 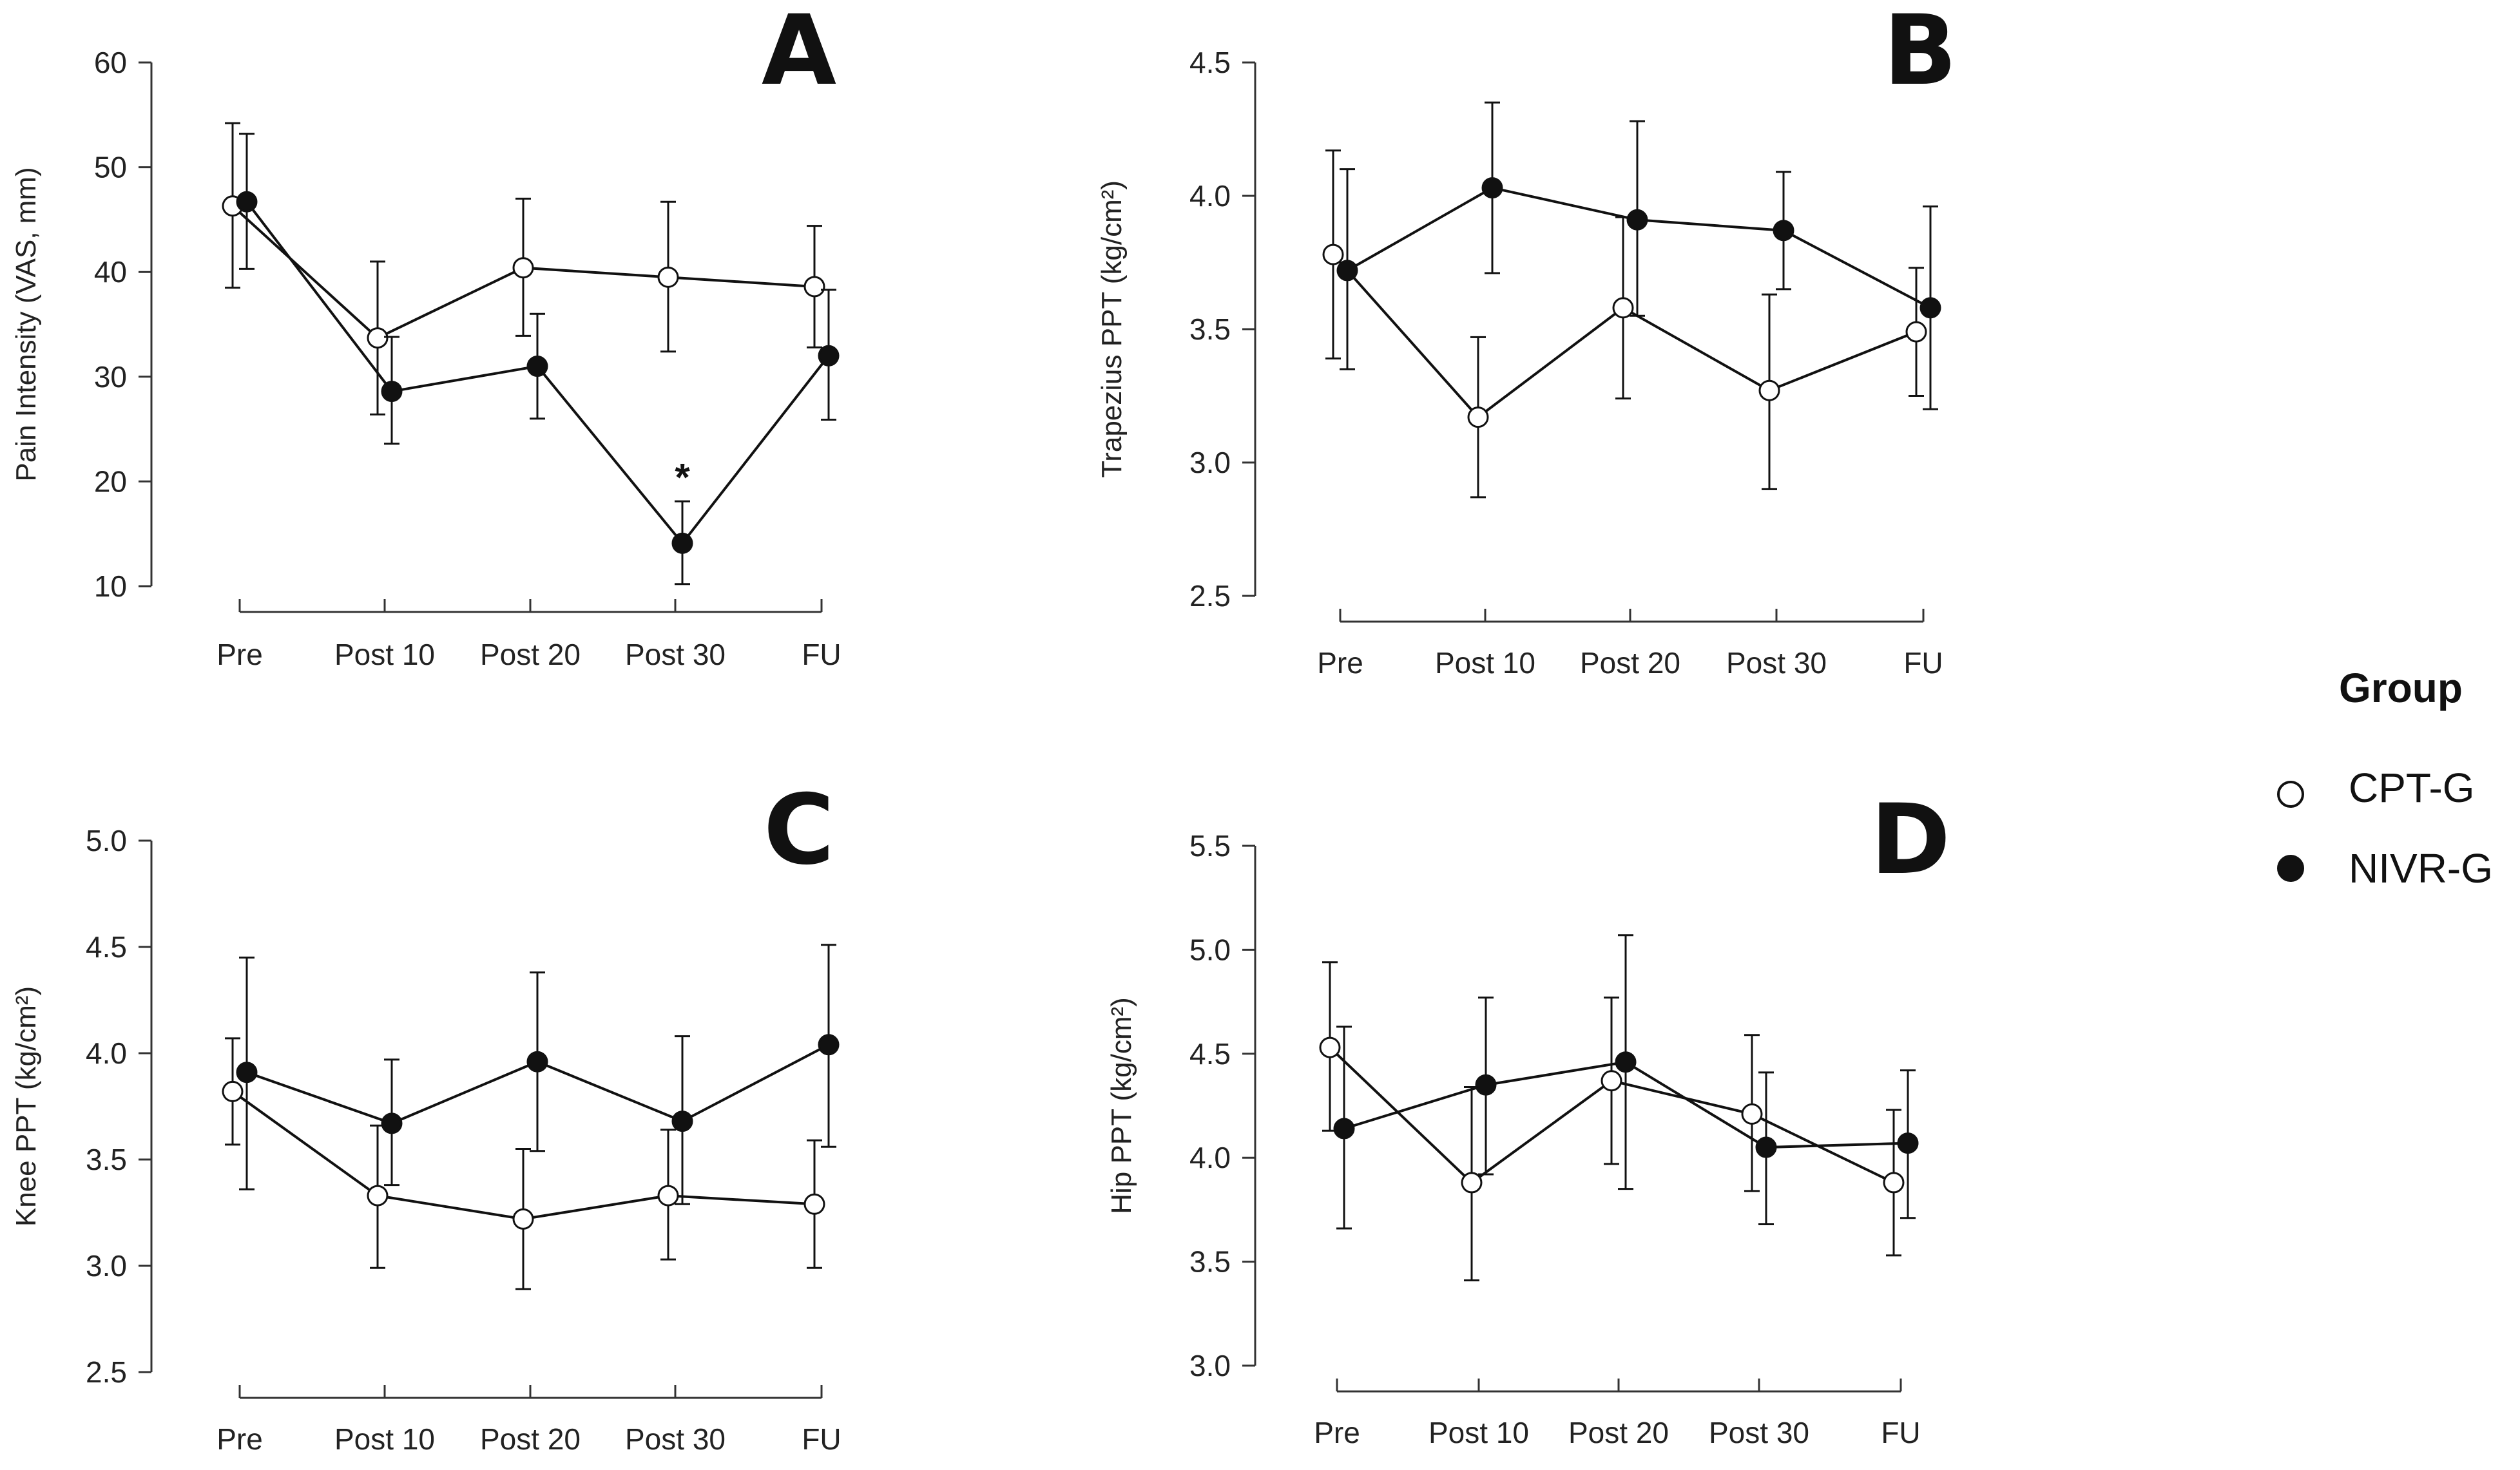 I want to click on panel-b-x-tick-label: Post 10, so click(x=1485, y=663).